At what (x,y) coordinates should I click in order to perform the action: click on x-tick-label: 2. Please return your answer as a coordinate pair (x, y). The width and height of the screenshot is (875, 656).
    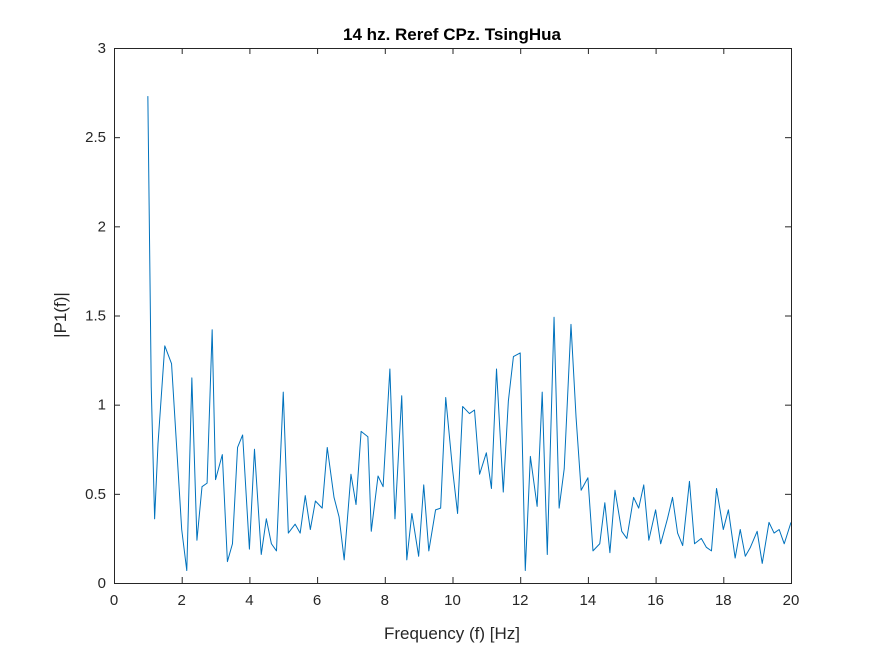
    Looking at the image, I should click on (182, 600).